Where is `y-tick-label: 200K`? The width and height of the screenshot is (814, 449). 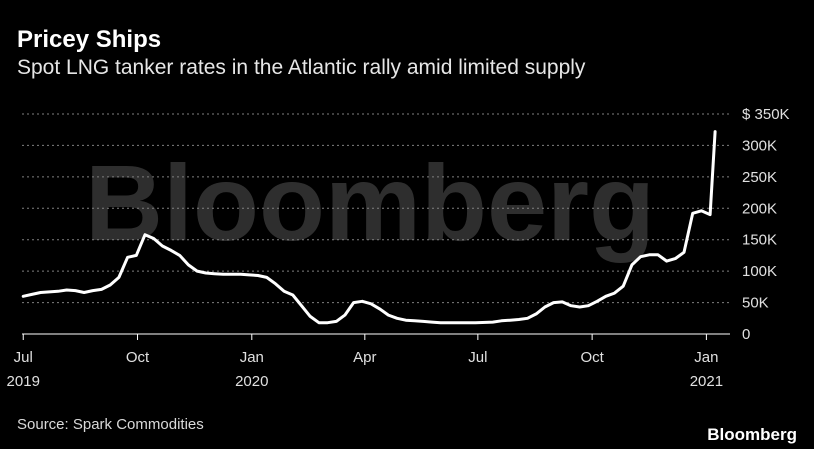
y-tick-label: 200K is located at coordinates (759, 208).